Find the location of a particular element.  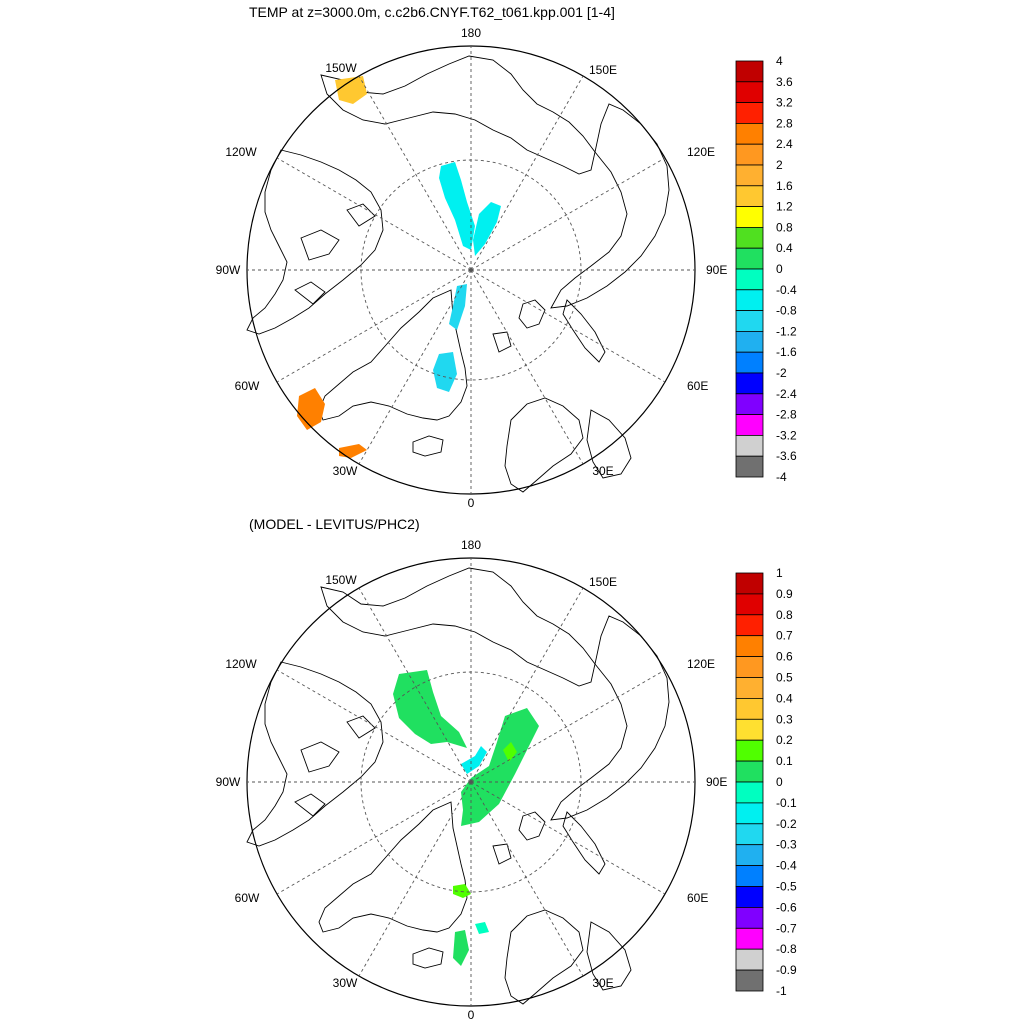

colorbar-label: -4 is located at coordinates (781, 477).